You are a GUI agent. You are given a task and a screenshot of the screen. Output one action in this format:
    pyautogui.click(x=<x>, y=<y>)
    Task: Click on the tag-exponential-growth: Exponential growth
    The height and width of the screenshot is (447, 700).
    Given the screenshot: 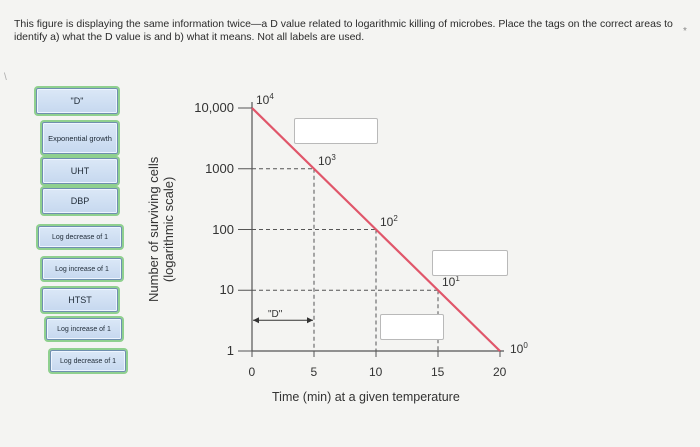 What is the action you would take?
    pyautogui.click(x=80, y=138)
    